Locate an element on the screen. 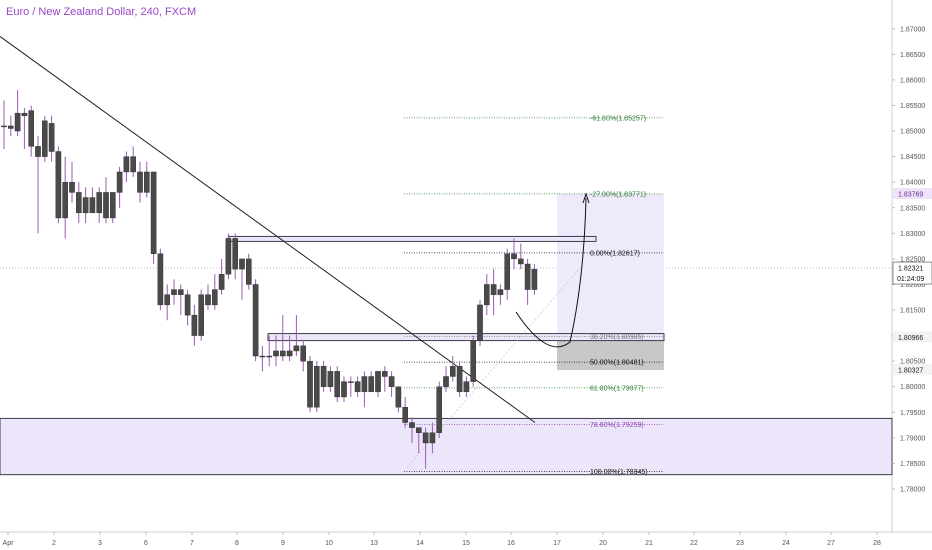  y-tick-label: 1.82500 is located at coordinates (912, 259).